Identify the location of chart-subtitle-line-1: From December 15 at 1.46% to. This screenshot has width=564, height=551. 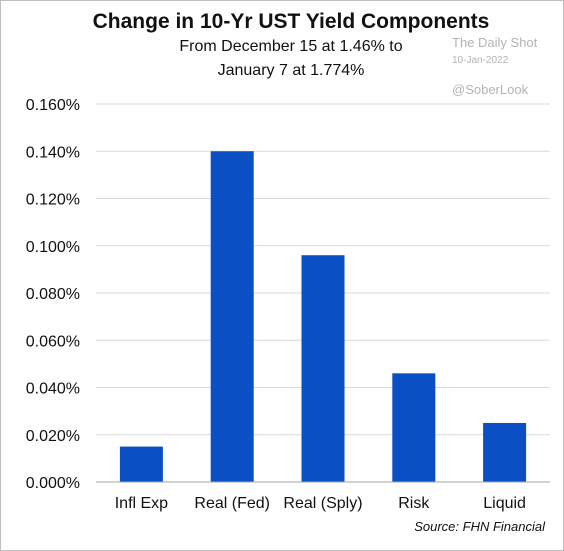
(291, 46).